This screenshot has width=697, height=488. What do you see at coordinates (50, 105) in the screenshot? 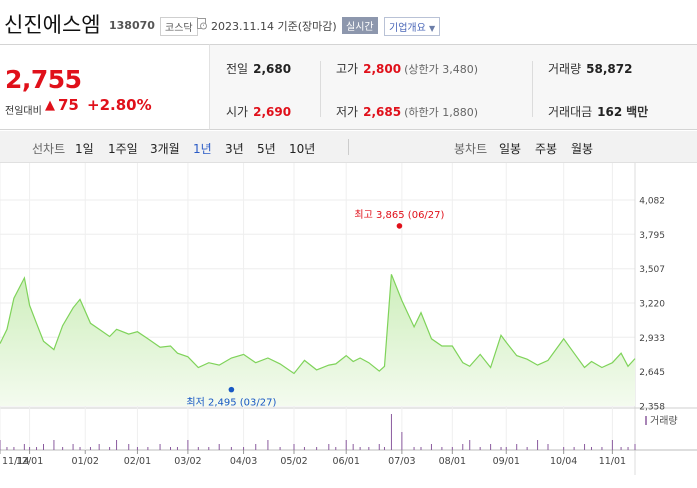
I see `up-triangle-icon: ▲` at bounding box center [50, 105].